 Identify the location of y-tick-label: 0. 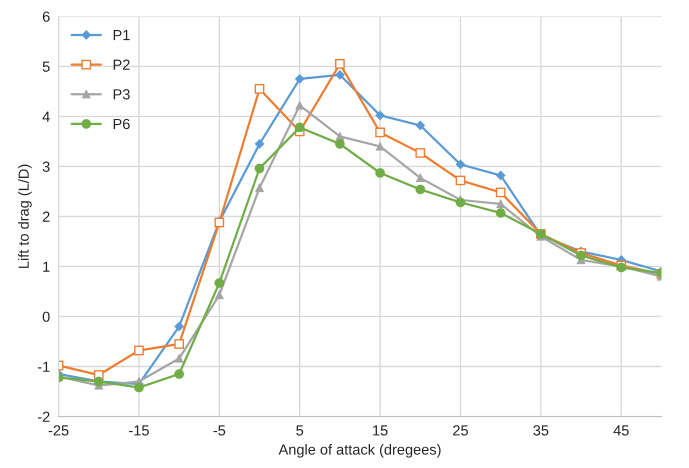
(46, 317).